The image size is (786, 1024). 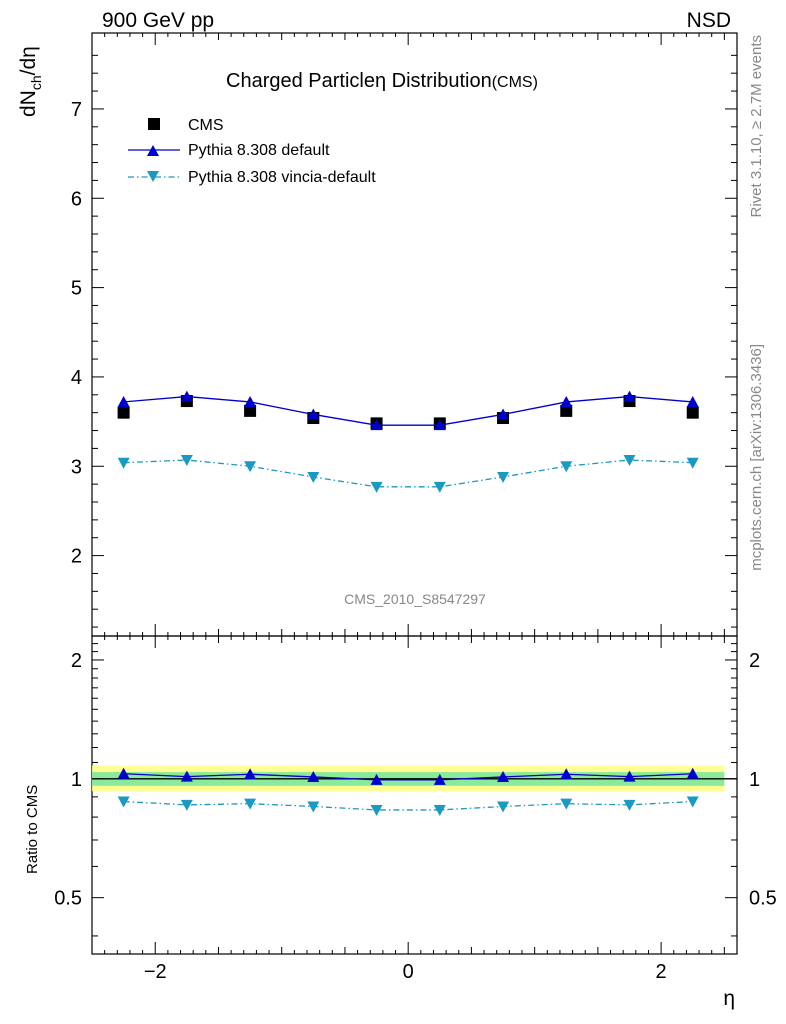 What do you see at coordinates (76, 661) in the screenshot?
I see `ratio-y-tick-label: 2` at bounding box center [76, 661].